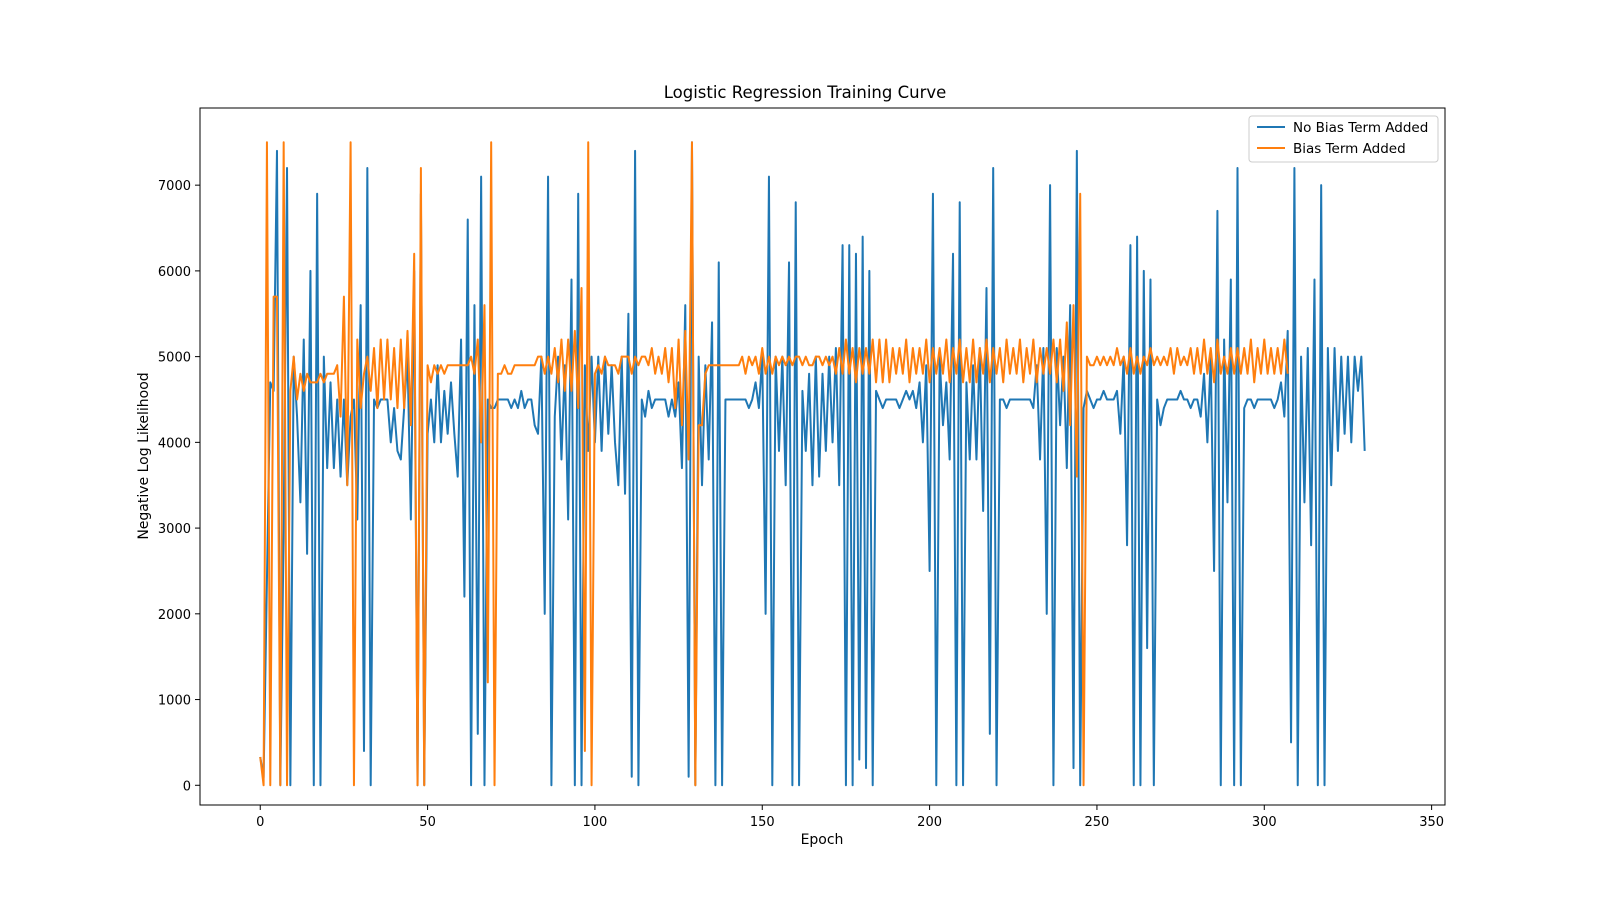  What do you see at coordinates (1360, 128) in the screenshot?
I see `legend-label-no-bias: No Bias Term Added` at bounding box center [1360, 128].